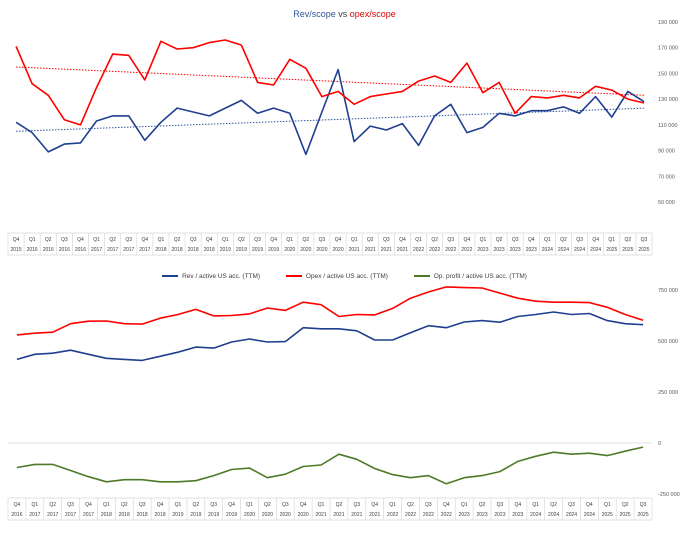 The width and height of the screenshot is (689, 533). What do you see at coordinates (668, 393) in the screenshot?
I see `y-tick-label: 250 000` at bounding box center [668, 393].